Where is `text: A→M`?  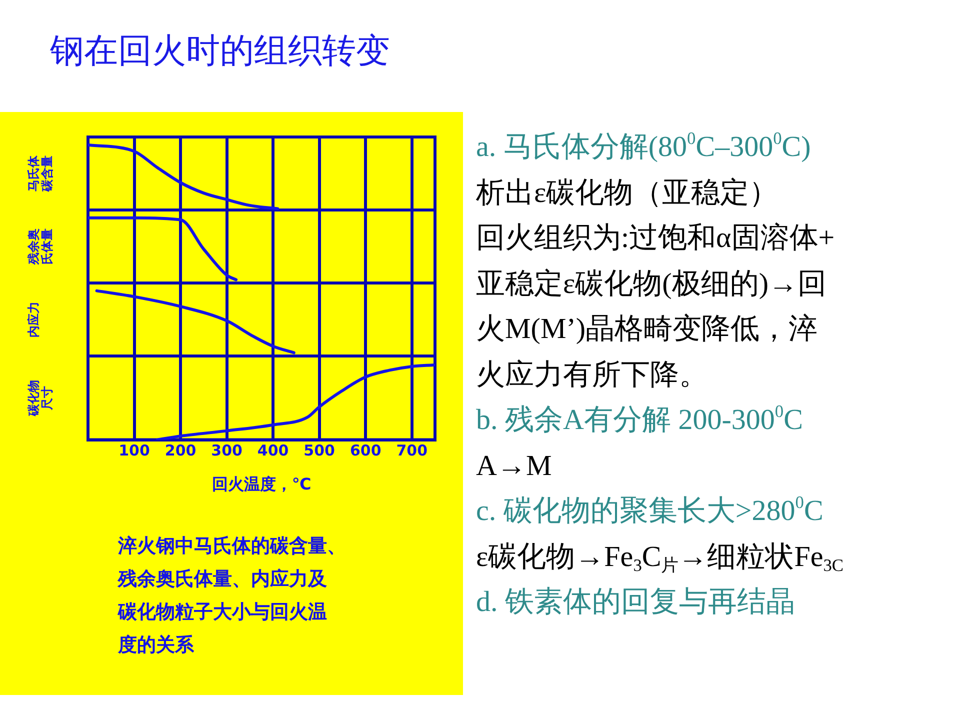 text: A→M is located at coordinates (514, 466).